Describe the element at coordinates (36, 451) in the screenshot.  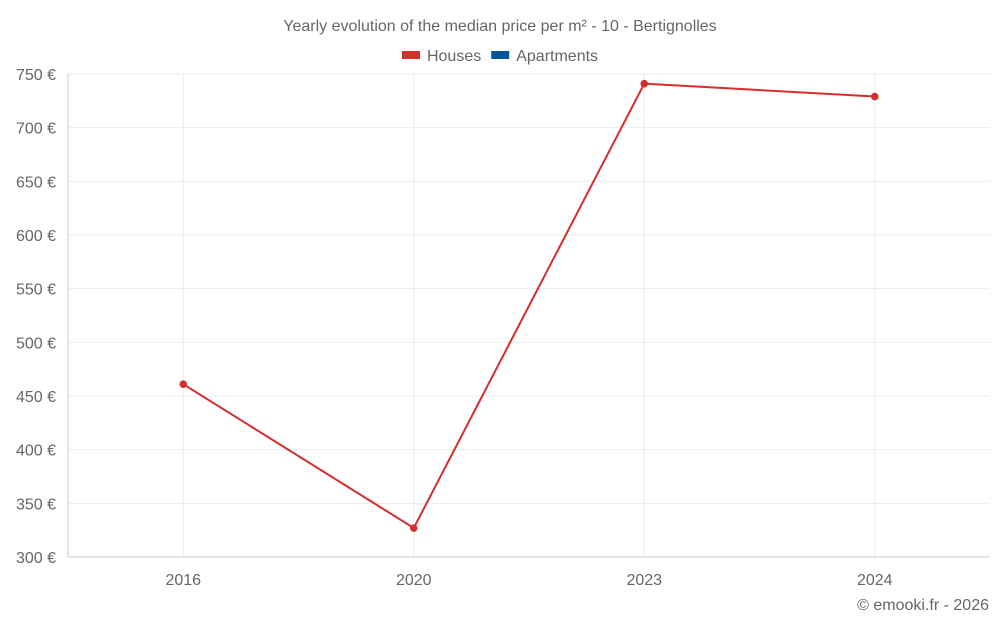
I see `y-tick-label: 400 €` at that location.